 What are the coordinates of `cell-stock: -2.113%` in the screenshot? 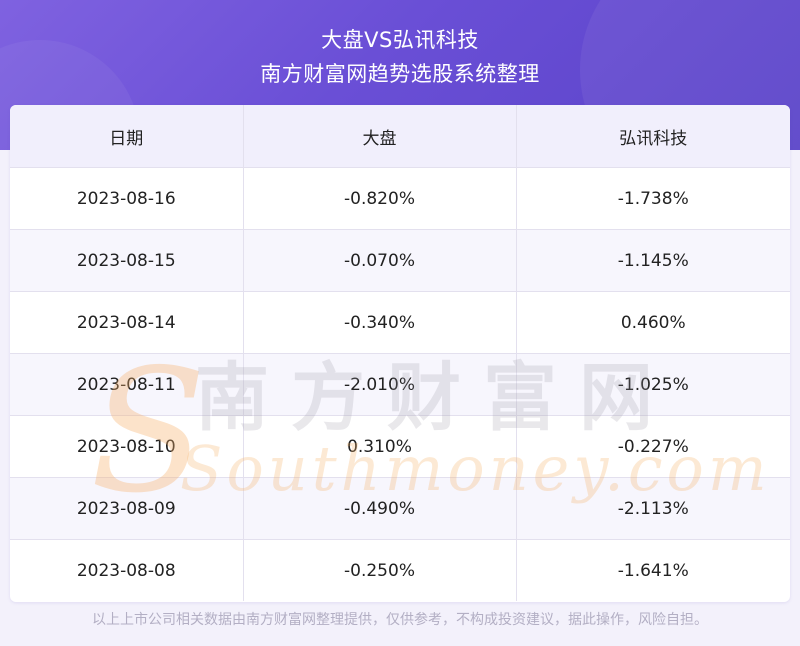 It's located at (653, 508).